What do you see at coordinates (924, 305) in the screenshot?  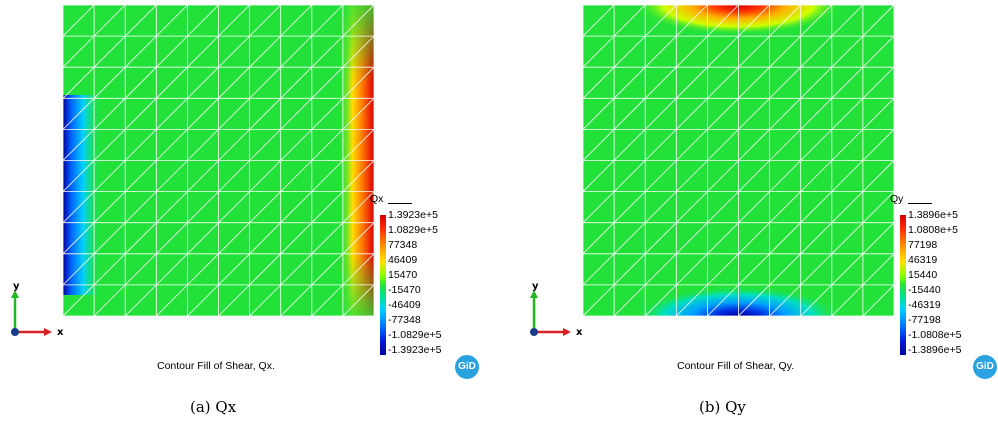 I see `legend-tick: -46319` at bounding box center [924, 305].